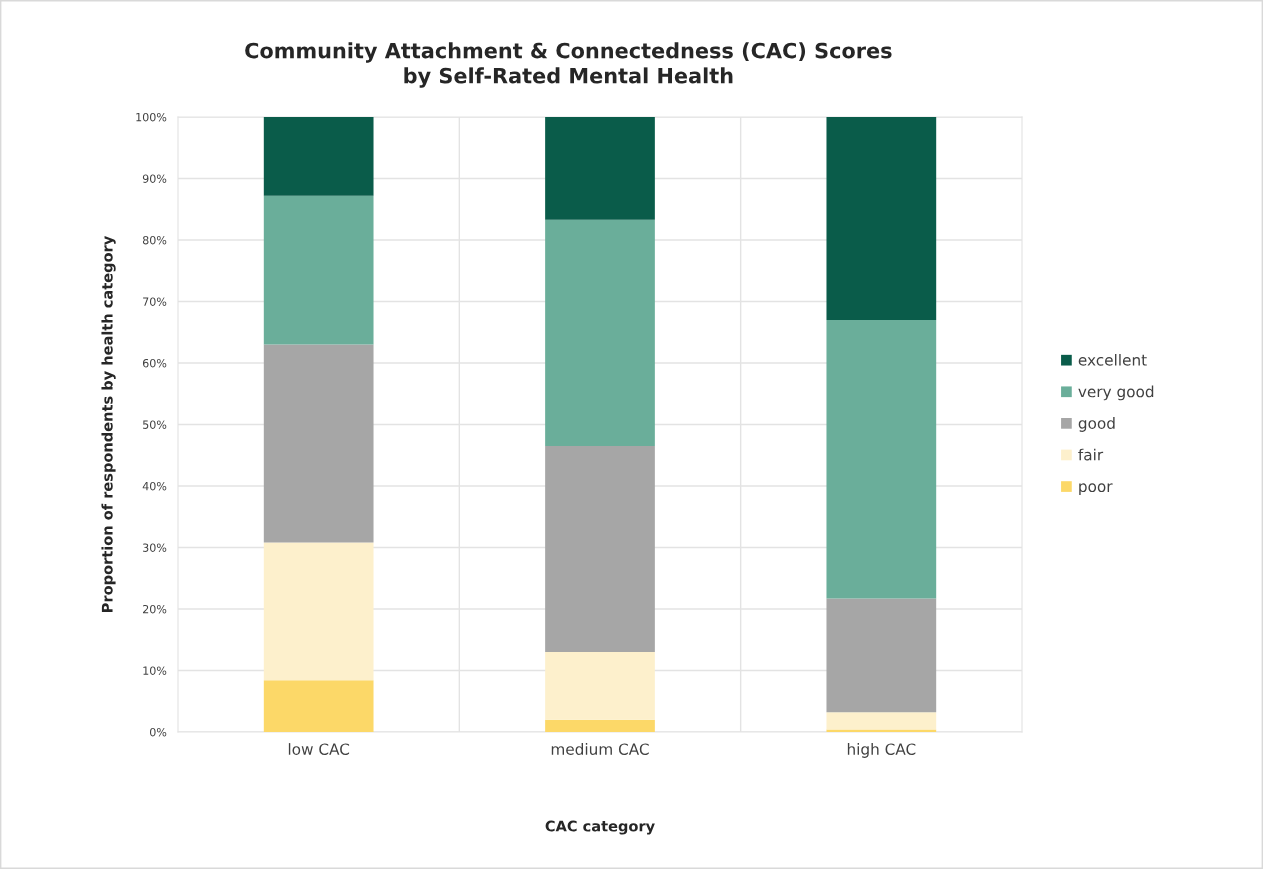  Describe the element at coordinates (154, 363) in the screenshot. I see `y-tick-label: 60%` at that location.